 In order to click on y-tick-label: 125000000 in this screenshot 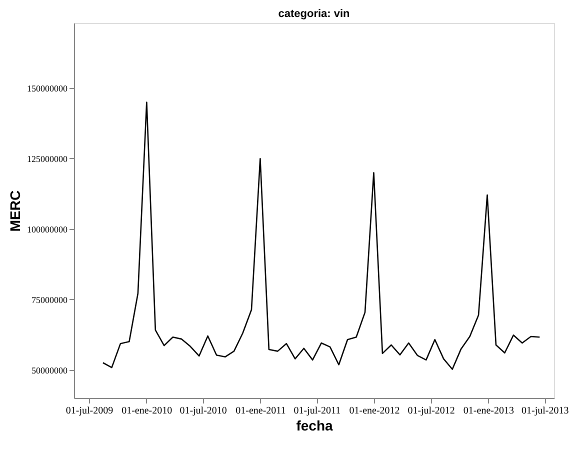, I will do `click(47, 159)`.